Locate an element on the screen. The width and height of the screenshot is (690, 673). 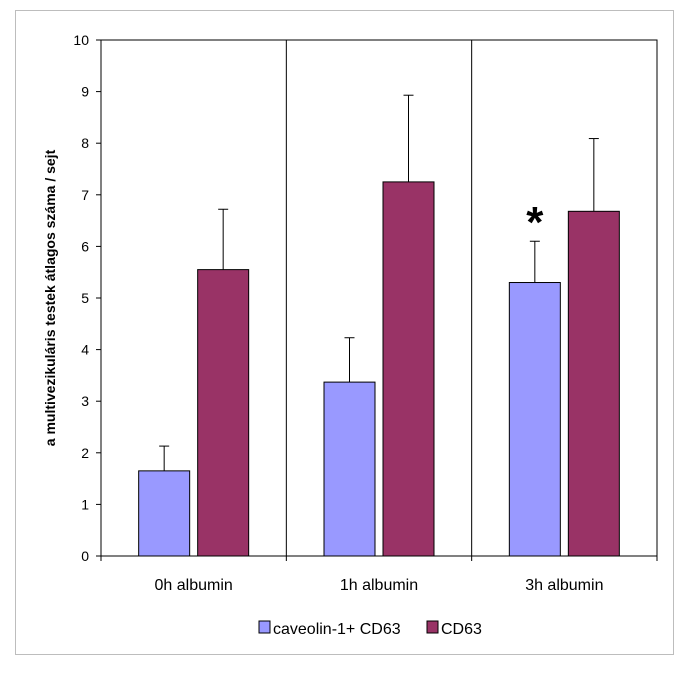
x-tick-label: 3h albumin is located at coordinates (564, 585).